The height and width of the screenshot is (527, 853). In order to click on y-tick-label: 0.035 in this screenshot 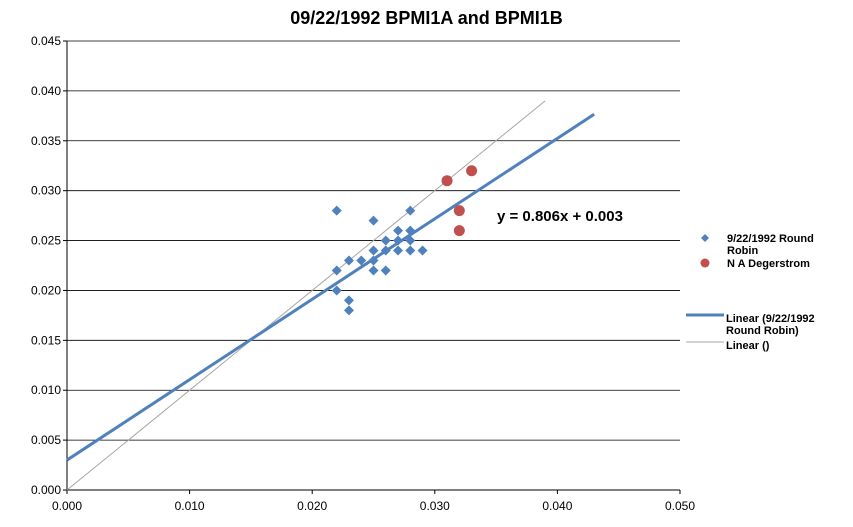, I will do `click(46, 141)`.